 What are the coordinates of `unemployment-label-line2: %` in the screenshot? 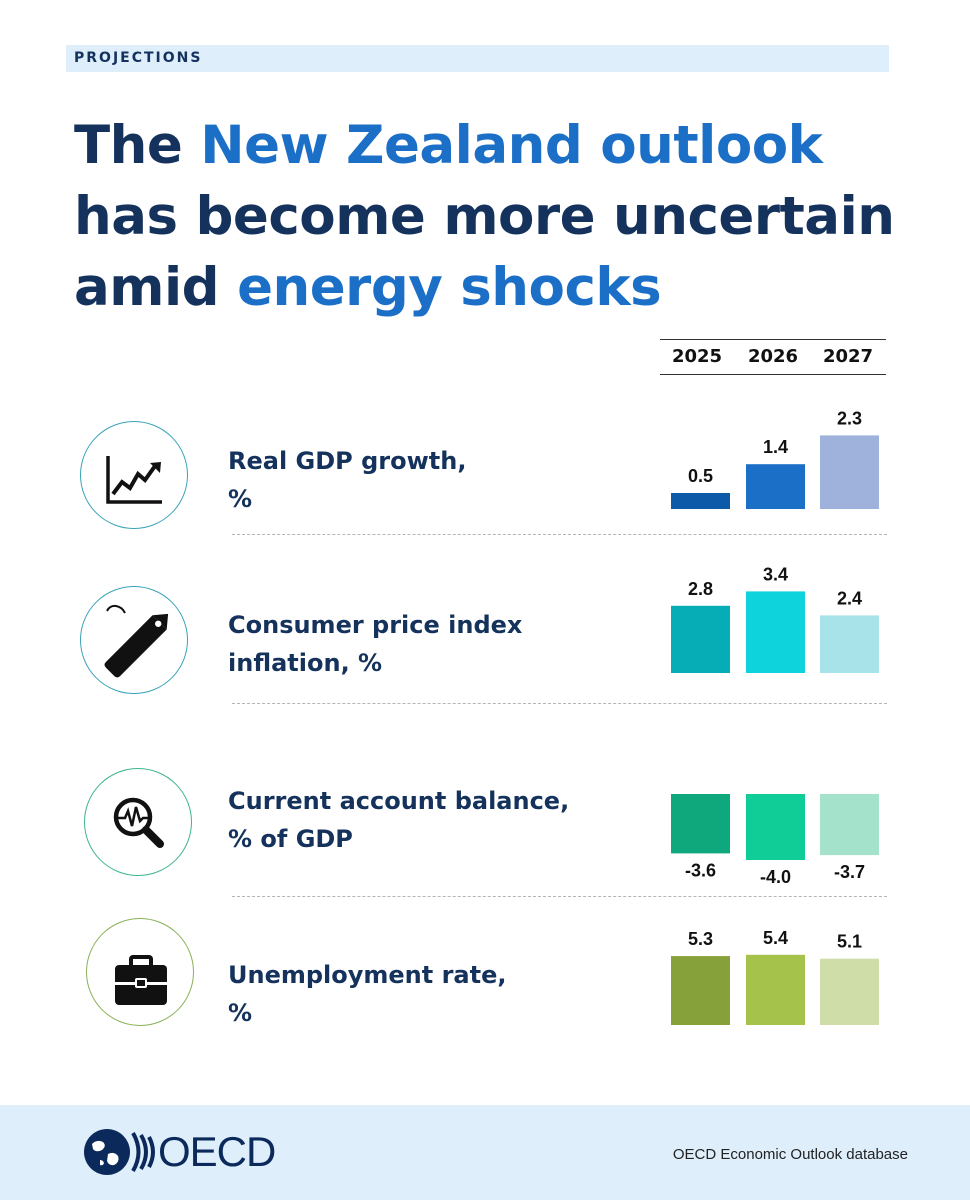 It's located at (240, 1013).